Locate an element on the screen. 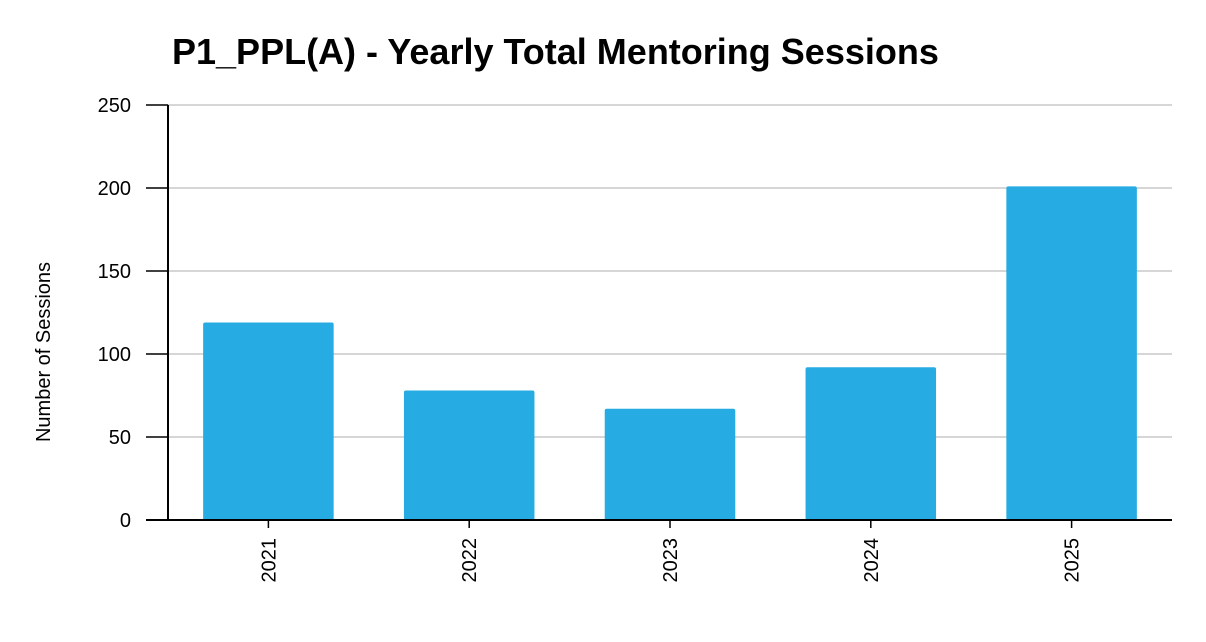 The height and width of the screenshot is (642, 1206). y-tick-label: 150 is located at coordinates (114, 272).